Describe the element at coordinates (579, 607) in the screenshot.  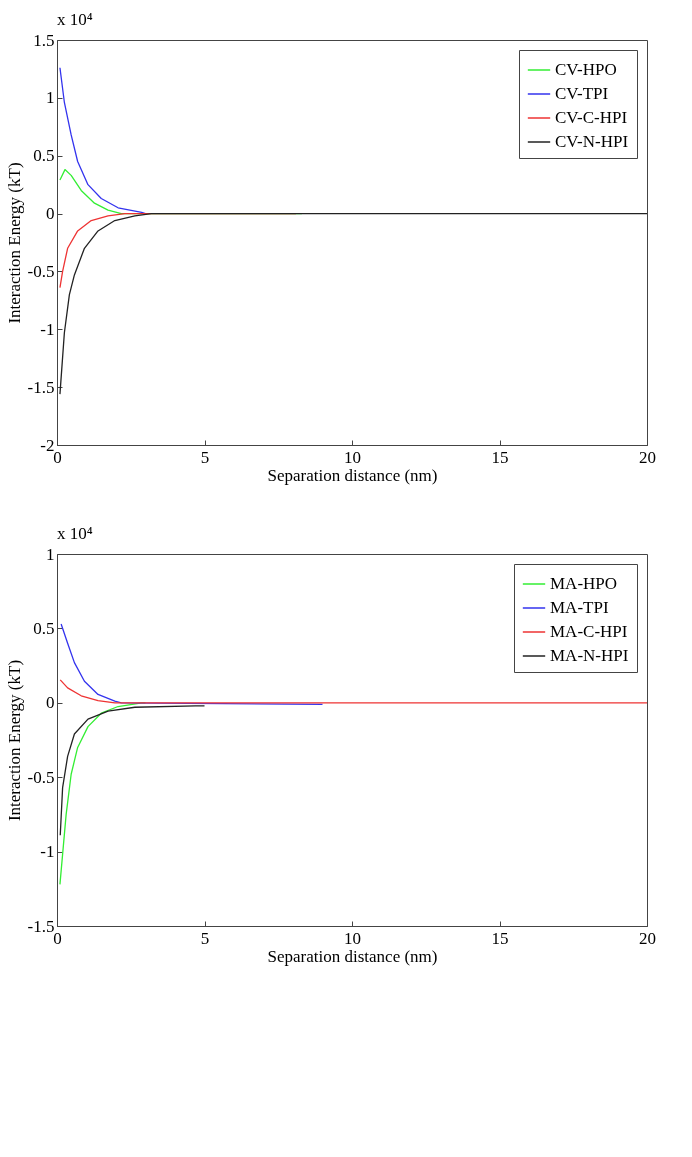
I see `legend-label: MA-TPI` at that location.